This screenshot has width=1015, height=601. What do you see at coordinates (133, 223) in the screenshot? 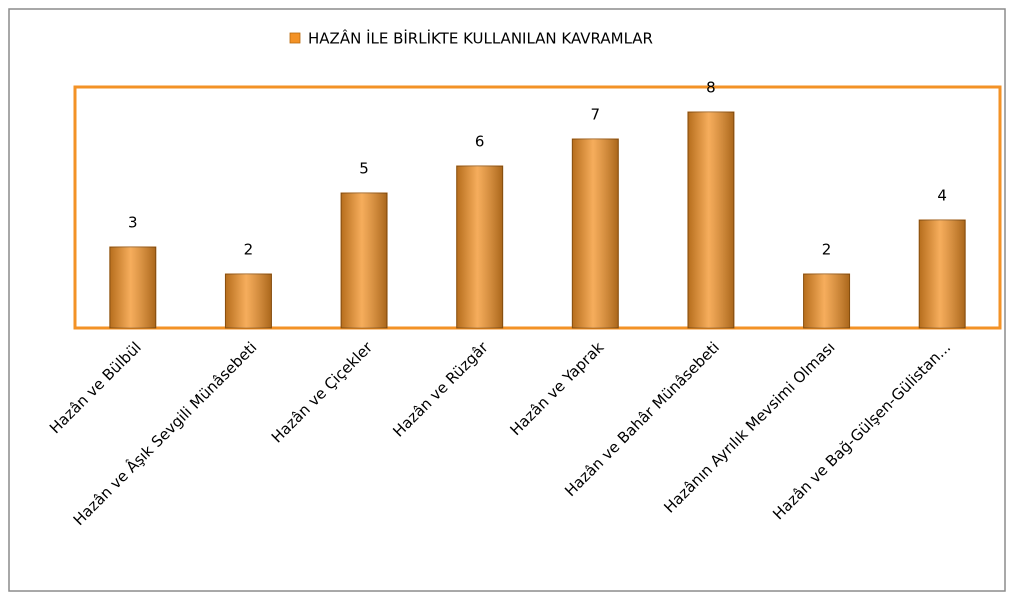
I see `value-label: 3` at bounding box center [133, 223].